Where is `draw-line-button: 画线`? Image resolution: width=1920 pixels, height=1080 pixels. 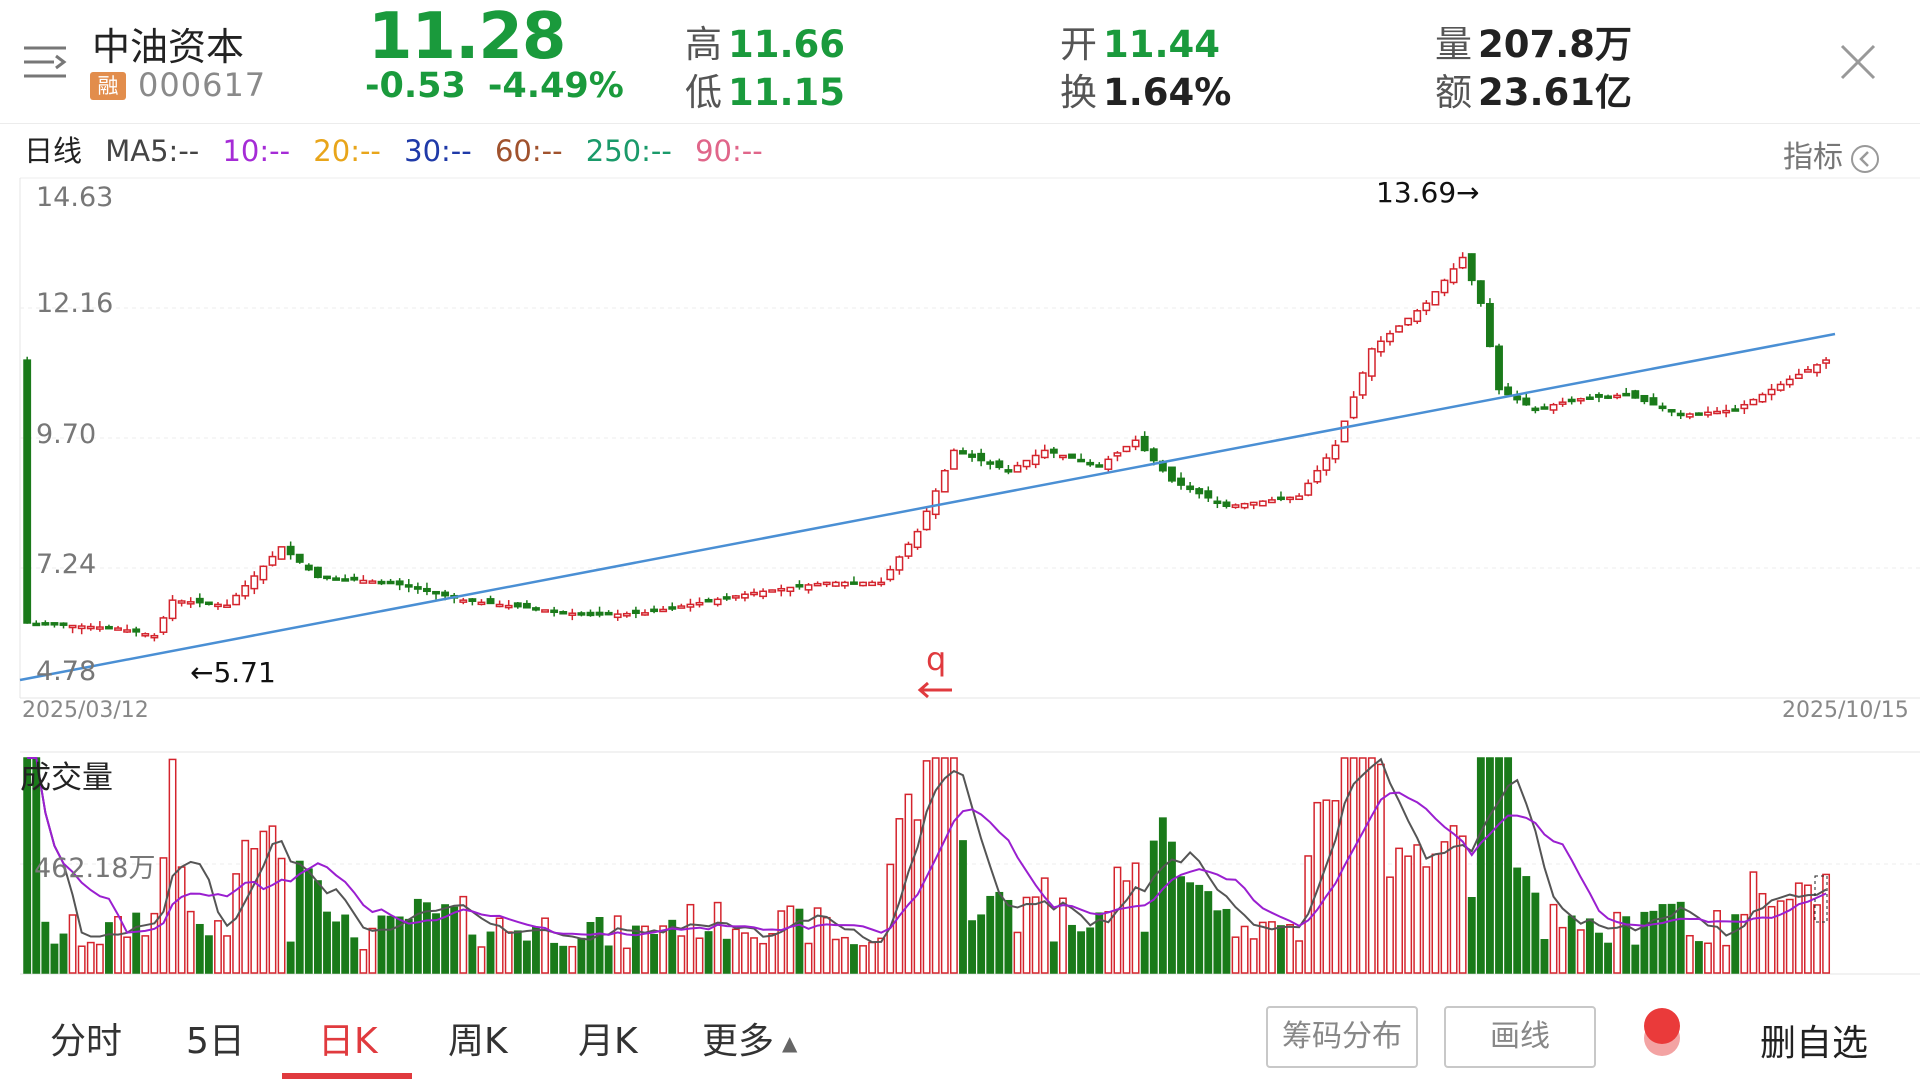 draw-line-button: 画线 is located at coordinates (1520, 1037).